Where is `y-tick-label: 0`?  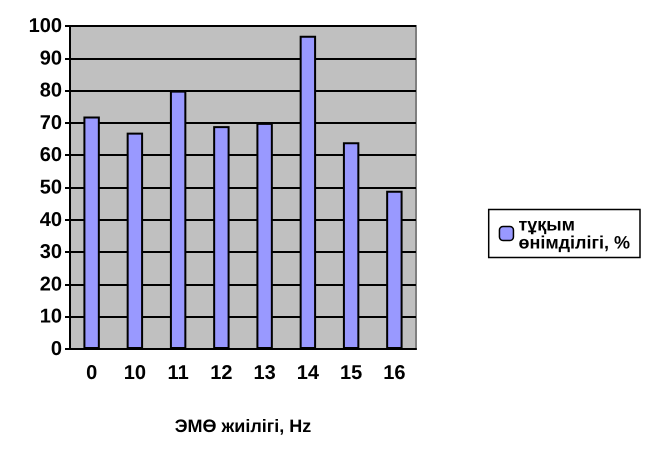
y-tick-label: 0 is located at coordinates (56, 349).